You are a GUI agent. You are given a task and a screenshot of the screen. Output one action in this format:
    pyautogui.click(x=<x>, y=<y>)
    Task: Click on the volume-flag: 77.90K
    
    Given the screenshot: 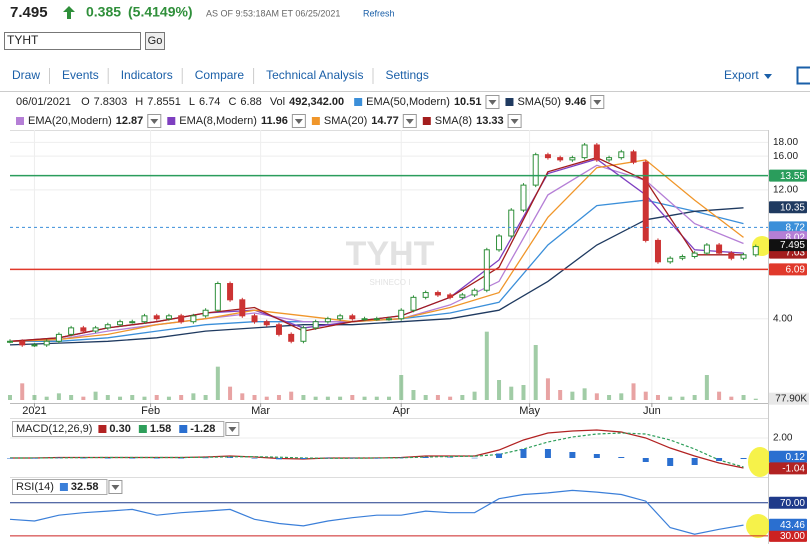 What is the action you would take?
    pyautogui.click(x=791, y=398)
    